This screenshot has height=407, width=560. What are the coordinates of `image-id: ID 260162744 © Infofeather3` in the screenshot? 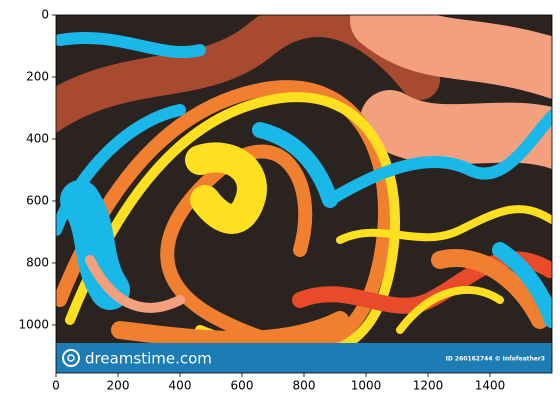 It's located at (495, 359).